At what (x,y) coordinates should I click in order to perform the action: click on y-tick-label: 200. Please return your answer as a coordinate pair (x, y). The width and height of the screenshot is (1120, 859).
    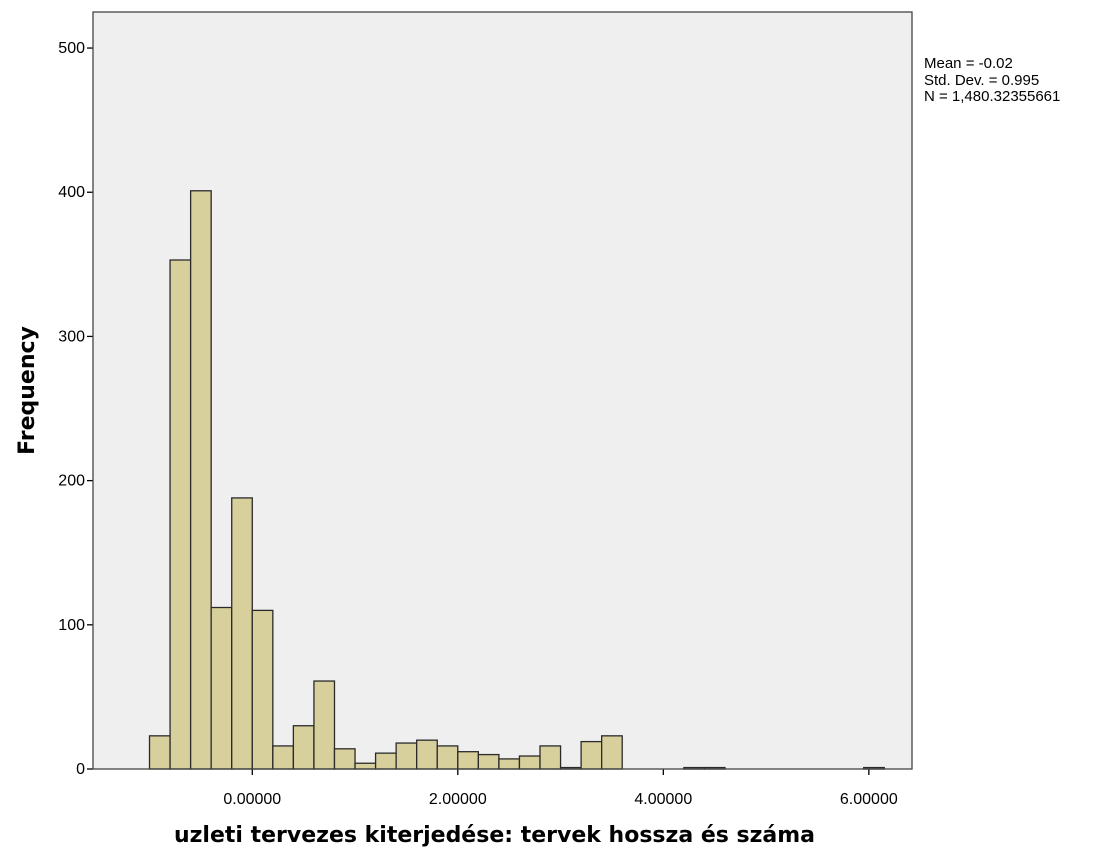
    Looking at the image, I should click on (71, 481).